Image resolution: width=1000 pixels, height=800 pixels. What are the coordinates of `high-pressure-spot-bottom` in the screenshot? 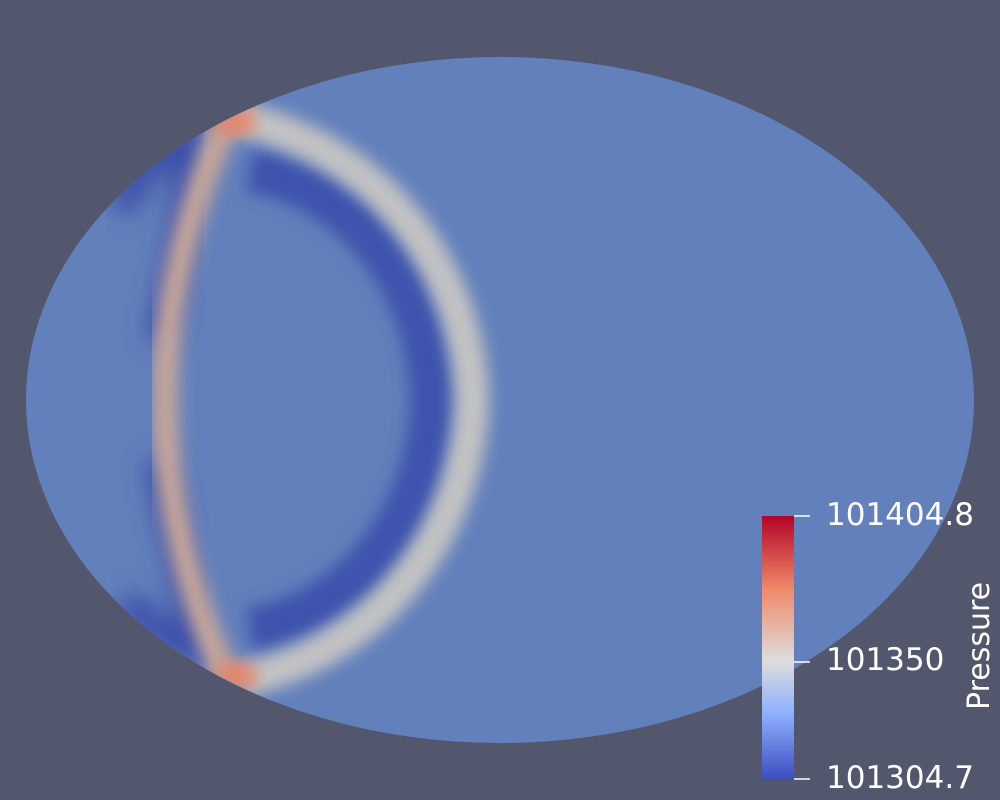 It's located at (236, 676).